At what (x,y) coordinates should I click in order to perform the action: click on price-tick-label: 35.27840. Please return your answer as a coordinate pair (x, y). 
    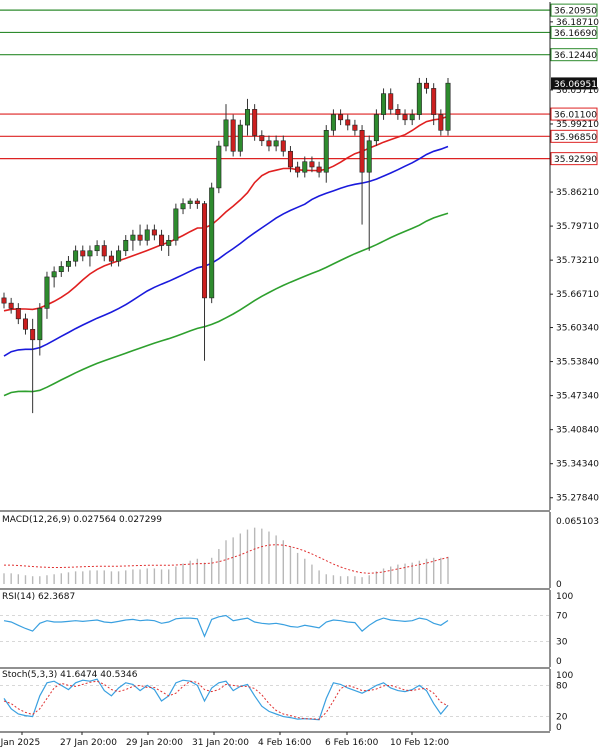
    Looking at the image, I should click on (577, 499).